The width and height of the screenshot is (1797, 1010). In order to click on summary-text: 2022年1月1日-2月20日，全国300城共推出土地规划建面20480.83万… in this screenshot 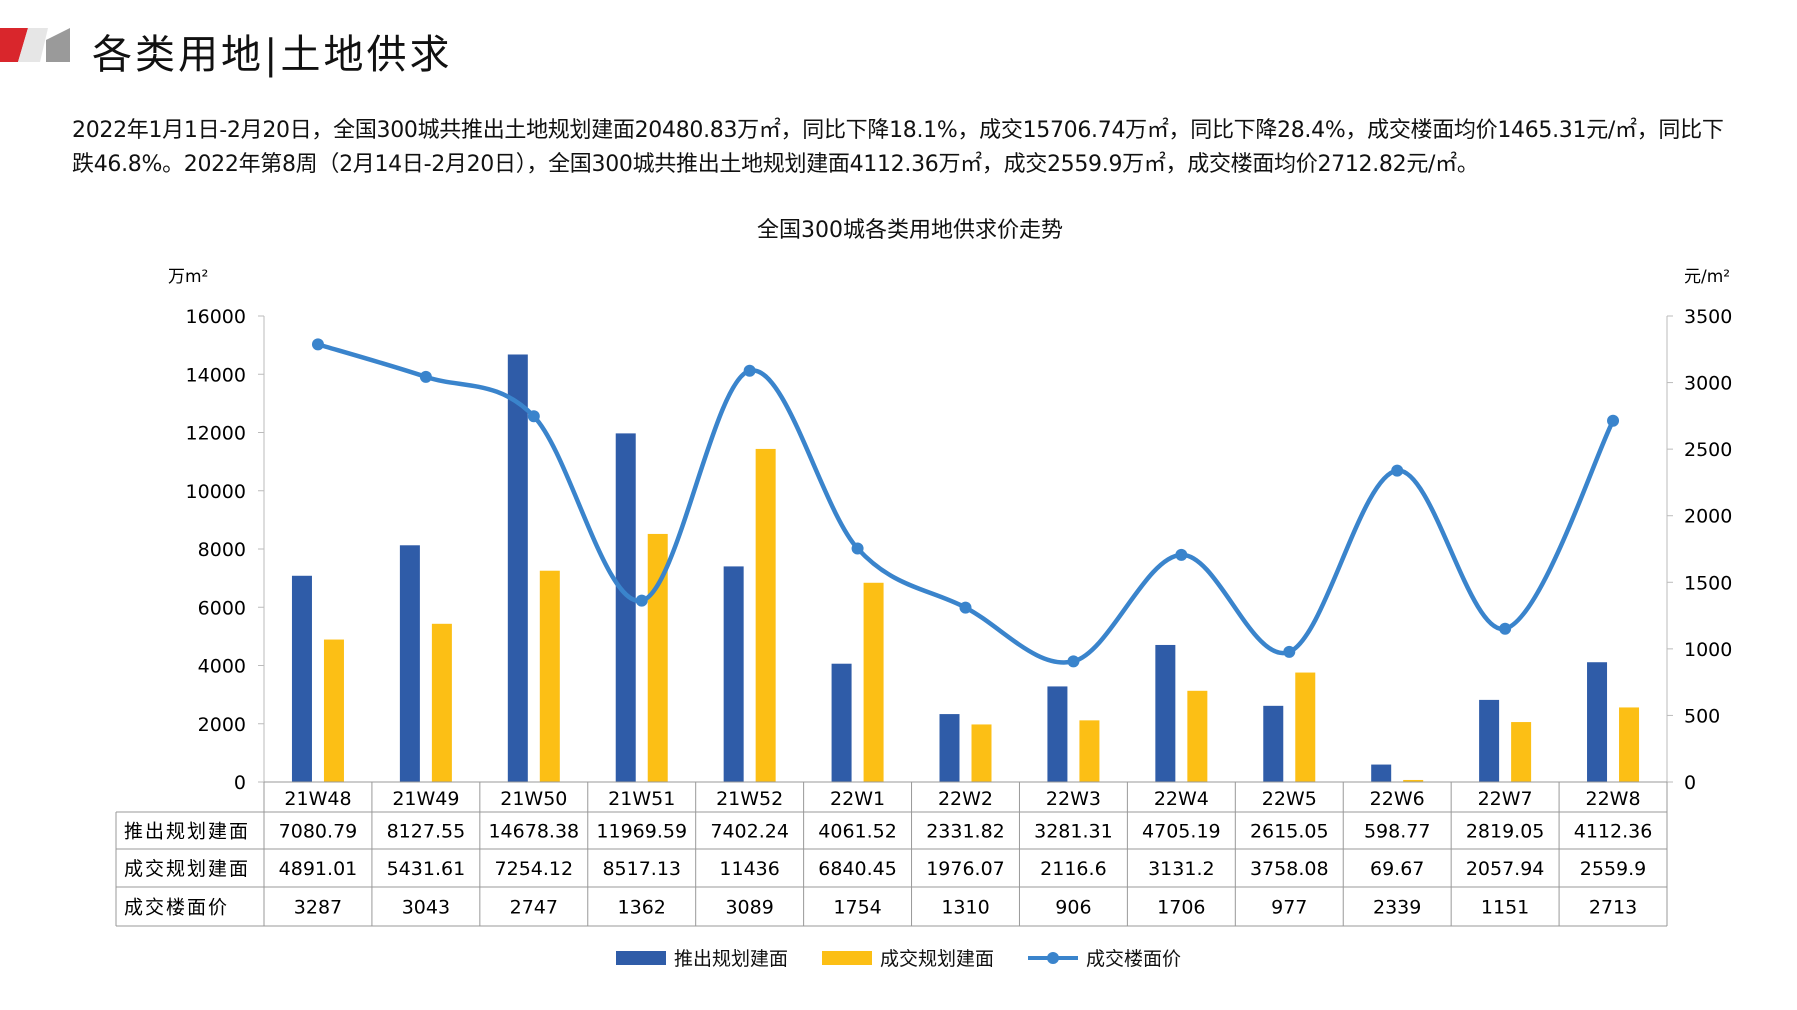, I will do `click(898, 147)`.